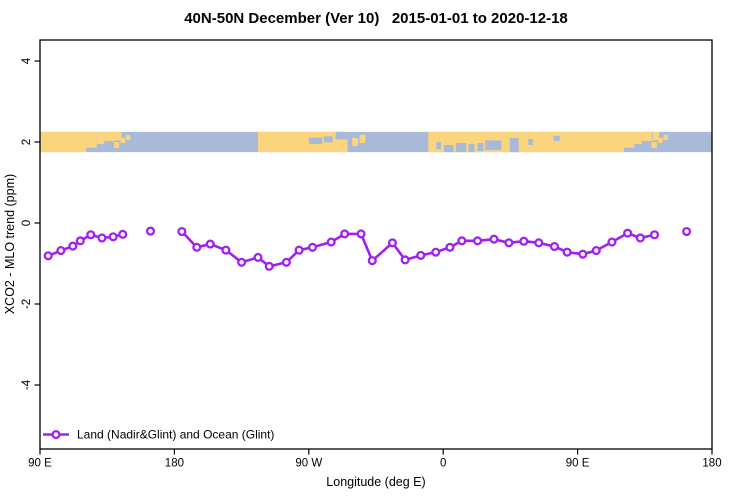 The image size is (750, 500). I want to click on y-tick-label: 4, so click(27, 60).